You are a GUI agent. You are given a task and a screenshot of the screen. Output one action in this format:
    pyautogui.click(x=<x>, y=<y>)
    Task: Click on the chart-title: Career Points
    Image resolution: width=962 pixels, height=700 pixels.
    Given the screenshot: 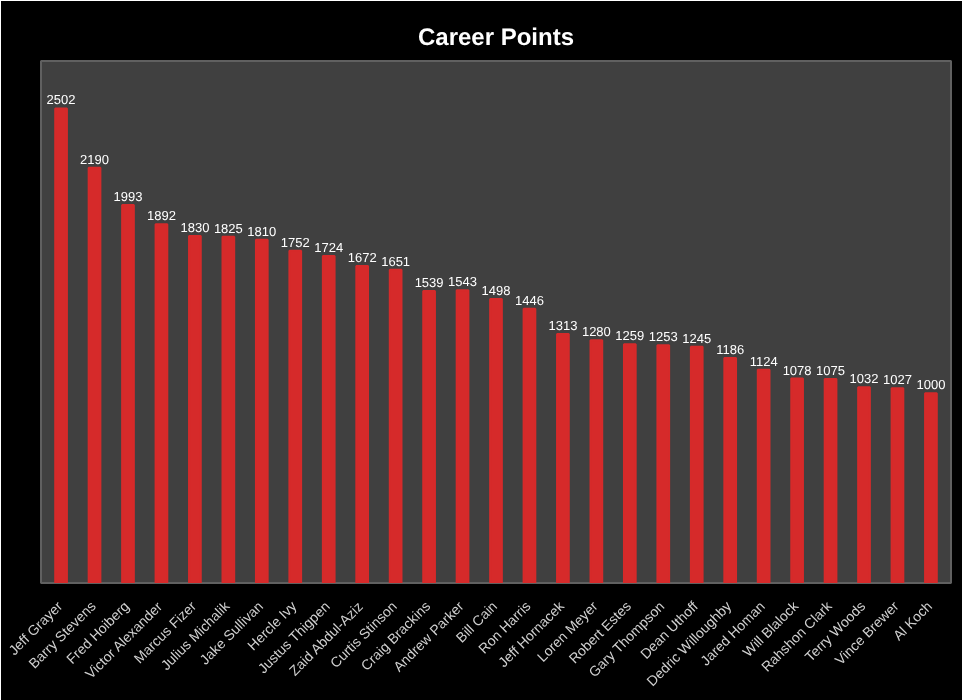 What is the action you would take?
    pyautogui.click(x=496, y=37)
    